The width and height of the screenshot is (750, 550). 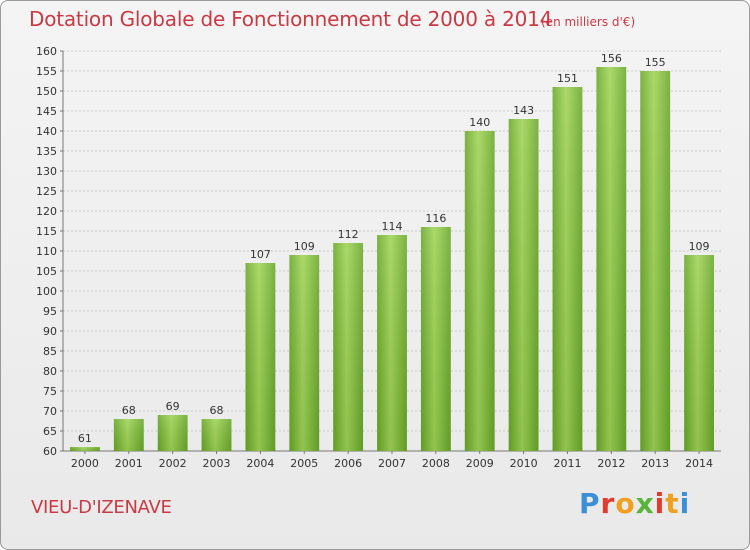 What do you see at coordinates (46, 111) in the screenshot?
I see `y-tick-label: 145` at bounding box center [46, 111].